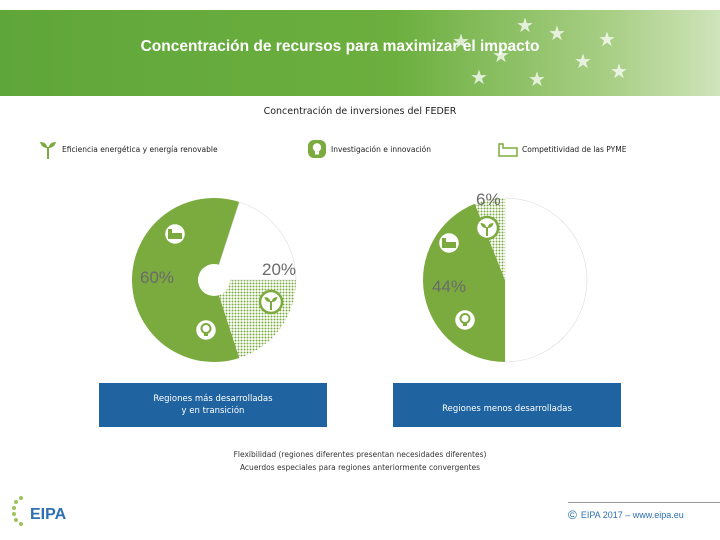 The width and height of the screenshot is (720, 540). Describe the element at coordinates (574, 149) in the screenshot. I see `legend-label: Competitividad de las PYME` at that location.